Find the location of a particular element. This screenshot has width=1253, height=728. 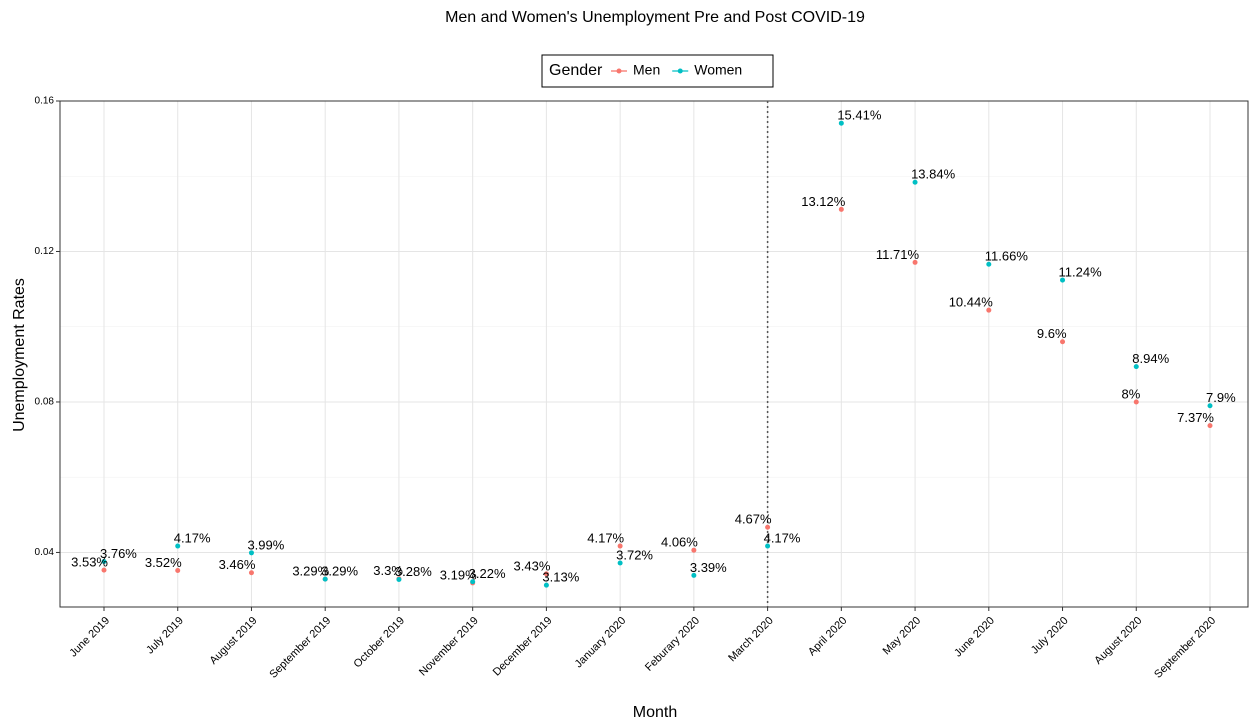

data-label: 3.13% is located at coordinates (560, 577).